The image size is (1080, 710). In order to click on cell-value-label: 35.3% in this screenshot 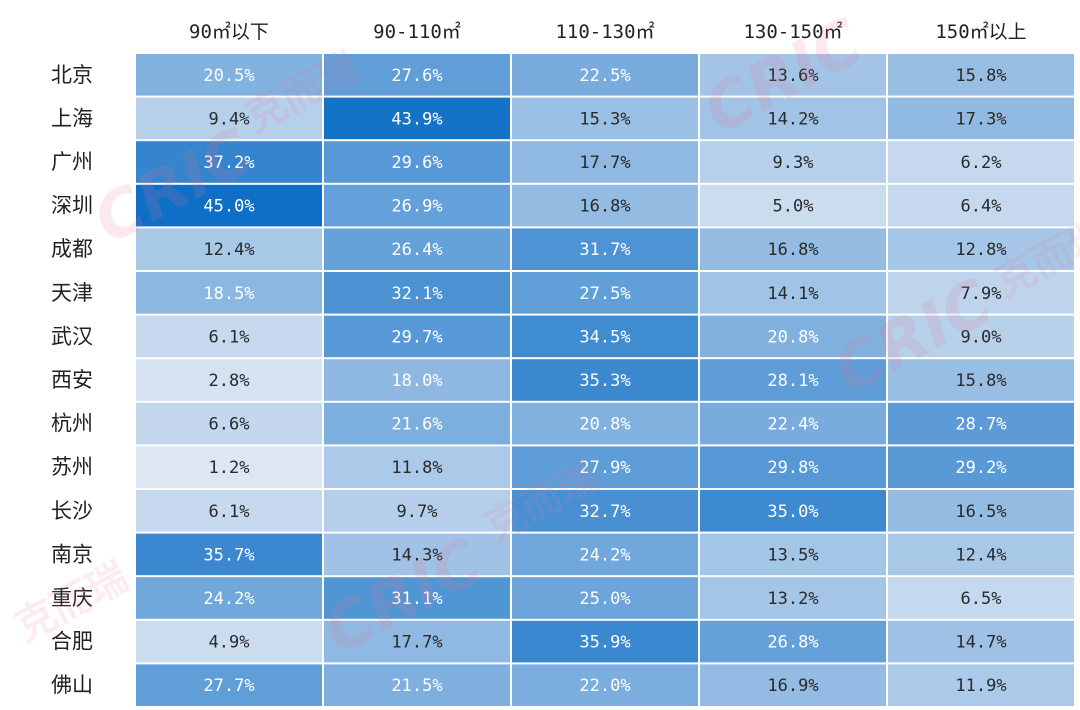, I will do `click(604, 381)`.